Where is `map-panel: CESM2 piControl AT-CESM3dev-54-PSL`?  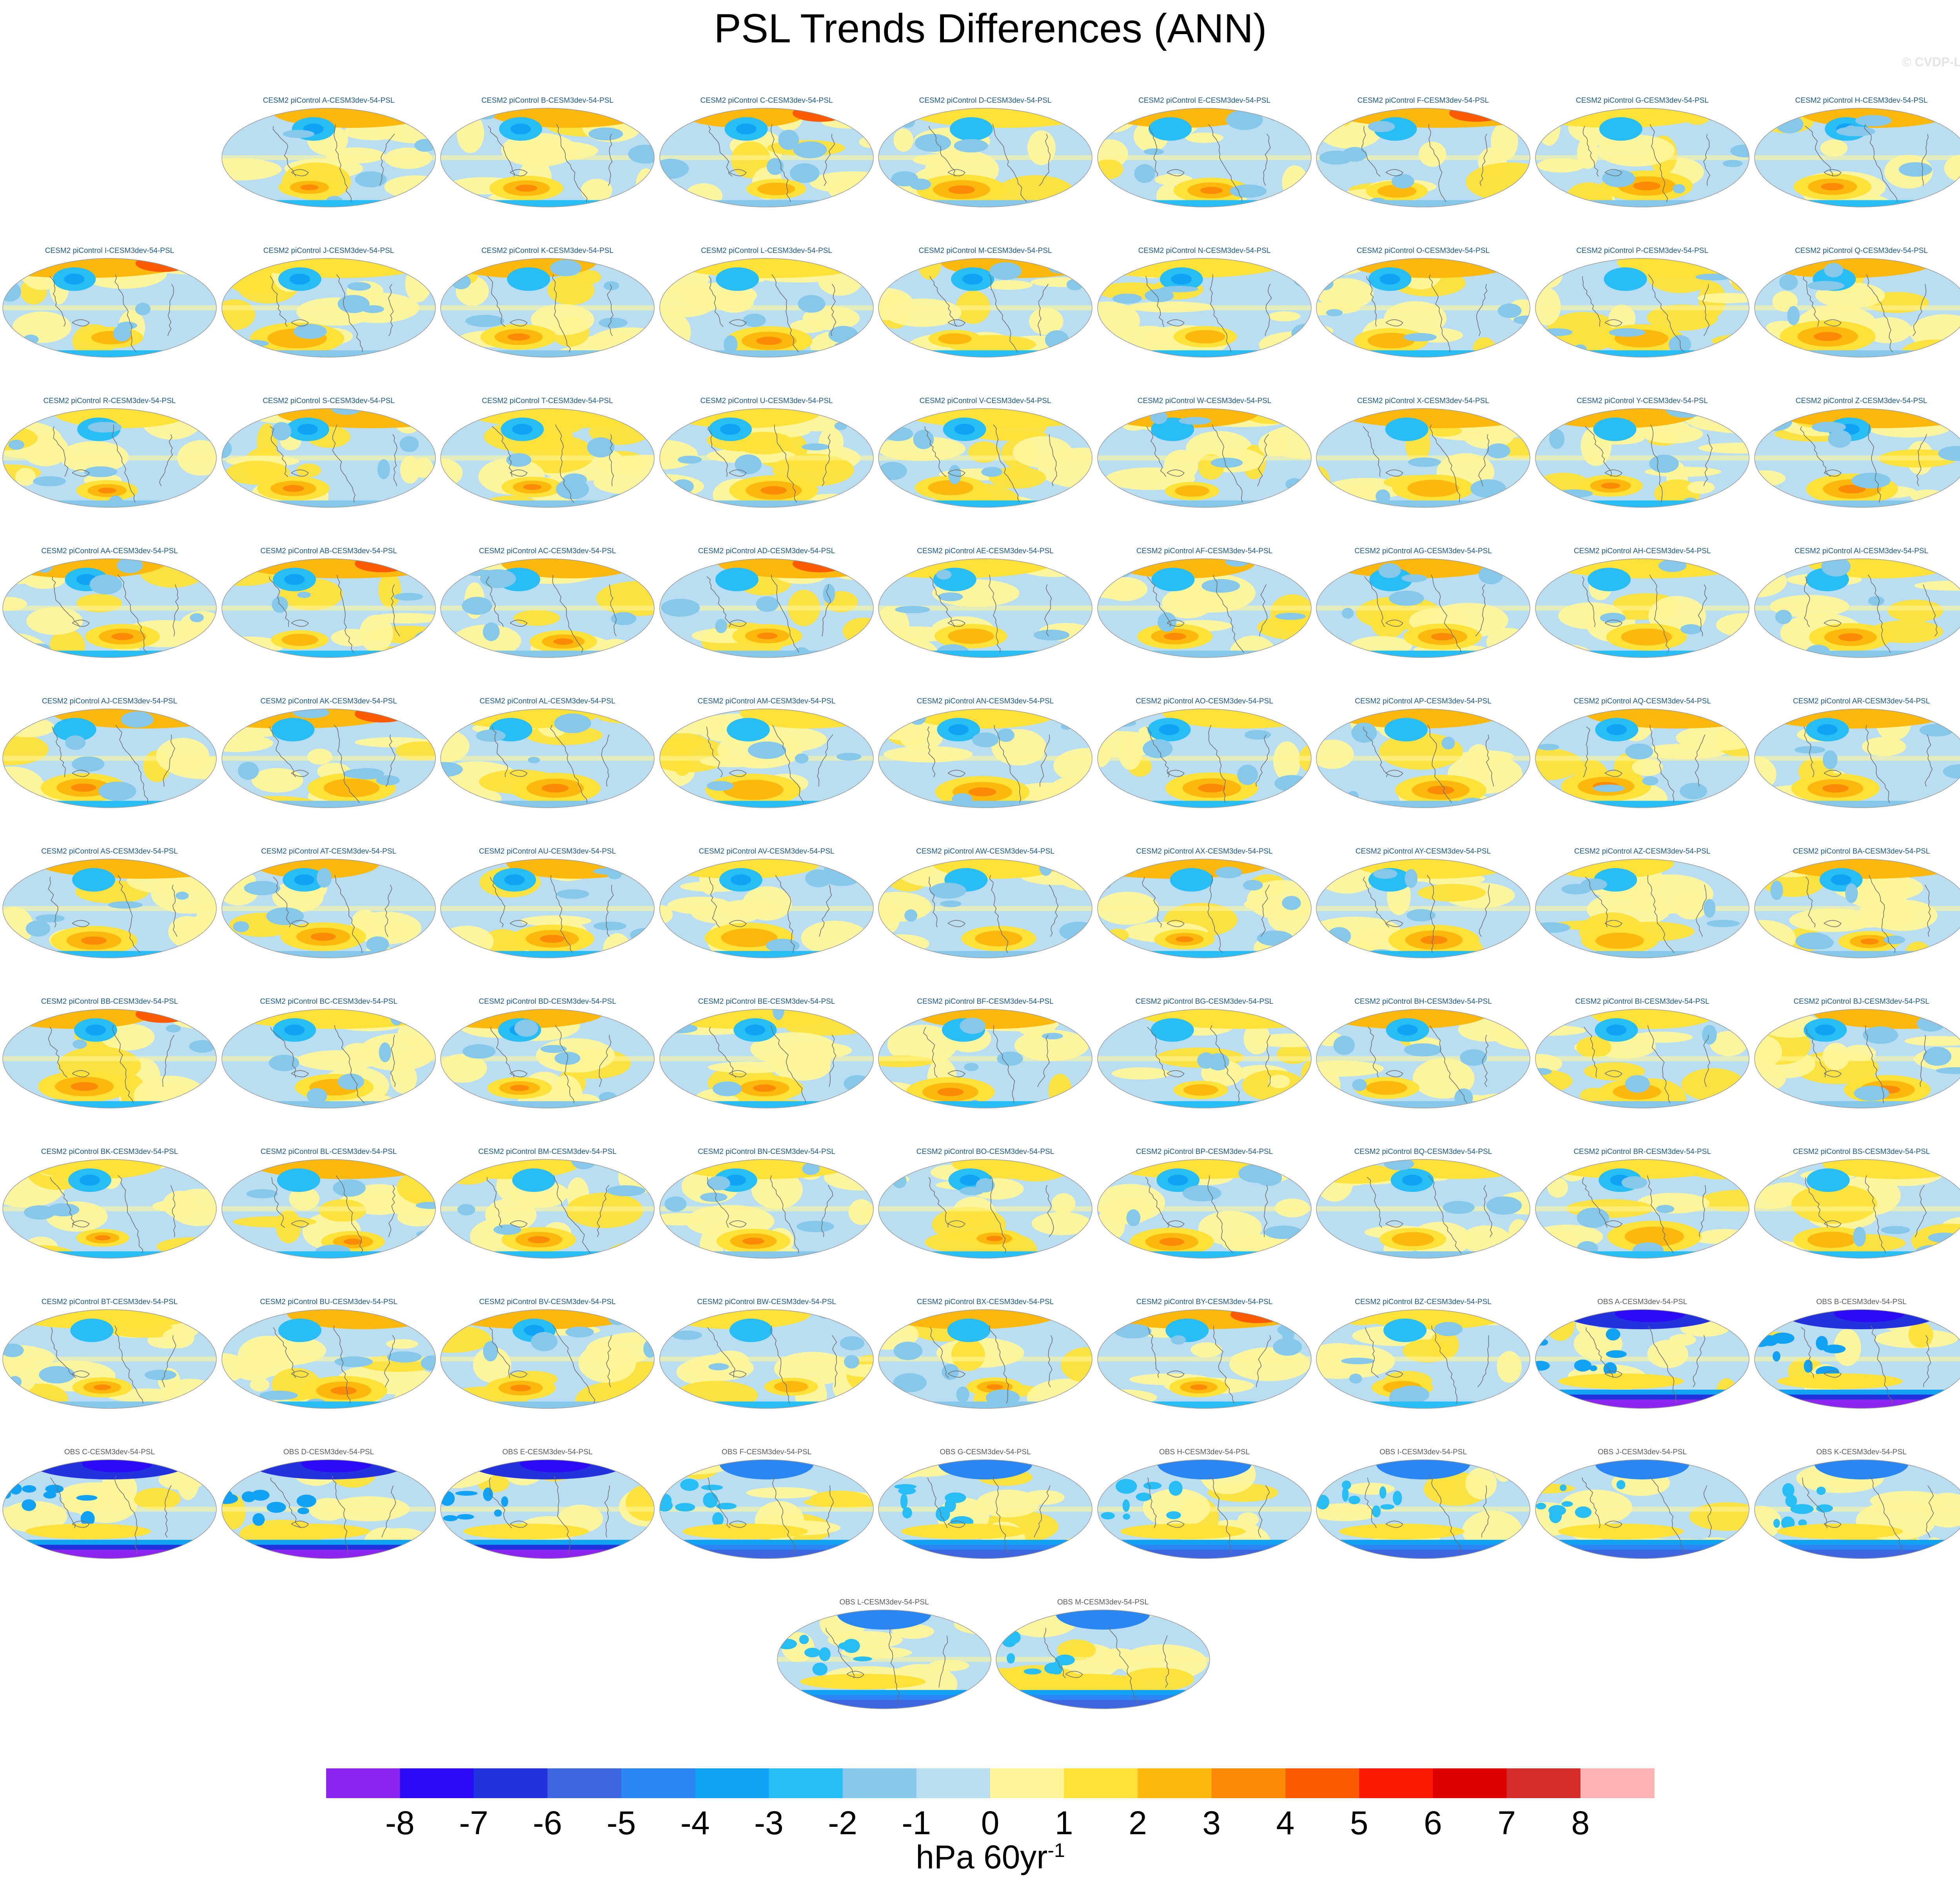
map-panel: CESM2 piControl AT-CESM3dev-54-PSL is located at coordinates (328, 902).